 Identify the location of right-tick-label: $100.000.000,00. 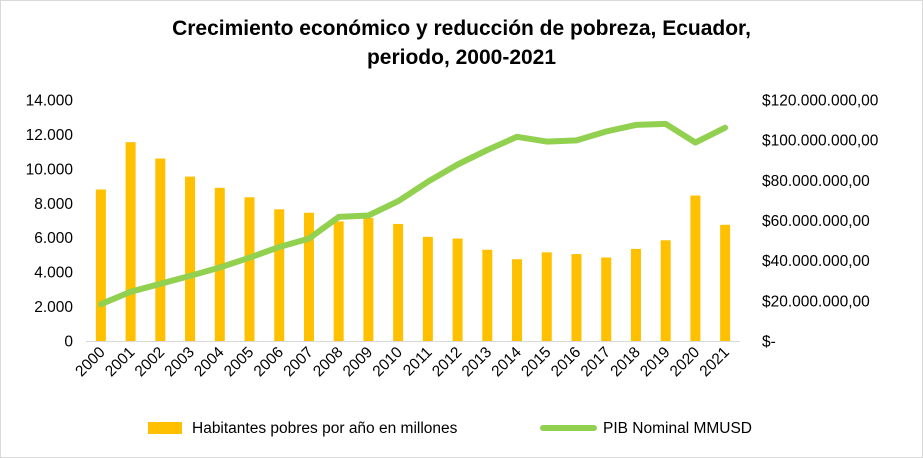
(820, 141).